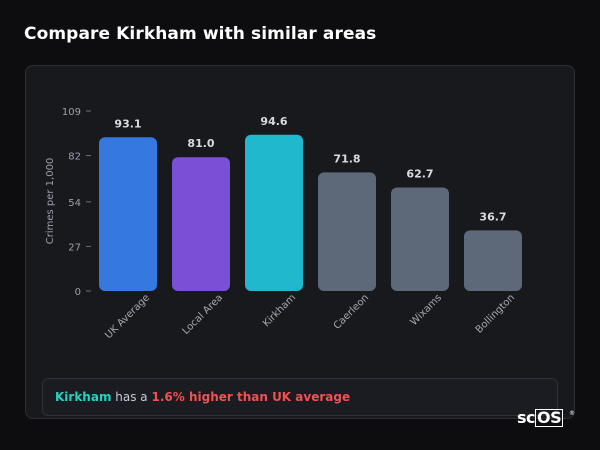 Image resolution: width=600 pixels, height=450 pixels. I want to click on category-label: Wixams, so click(426, 310).